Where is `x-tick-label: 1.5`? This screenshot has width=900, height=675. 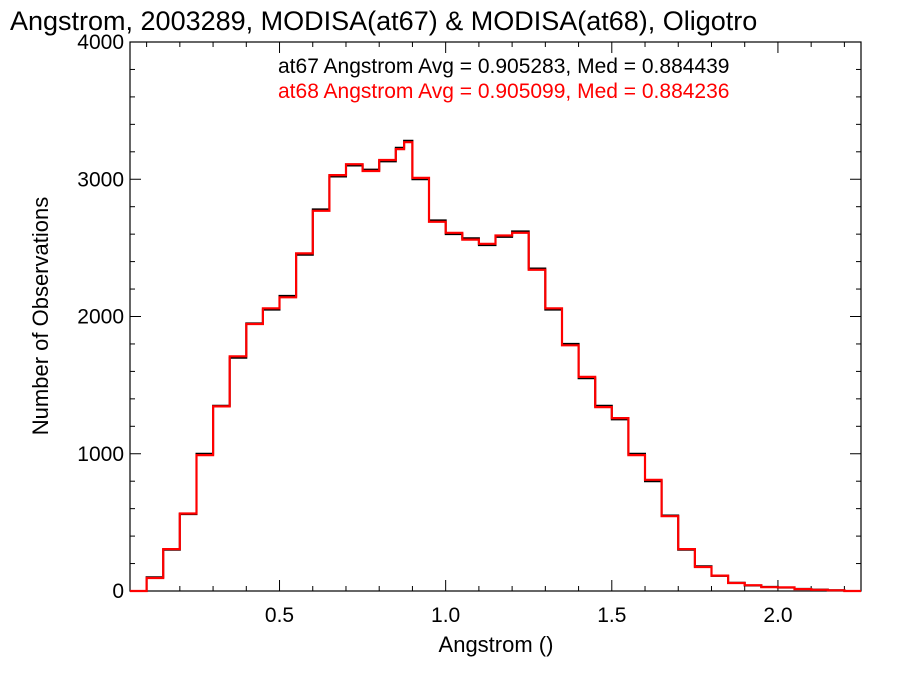 x-tick-label: 1.5 is located at coordinates (611, 615).